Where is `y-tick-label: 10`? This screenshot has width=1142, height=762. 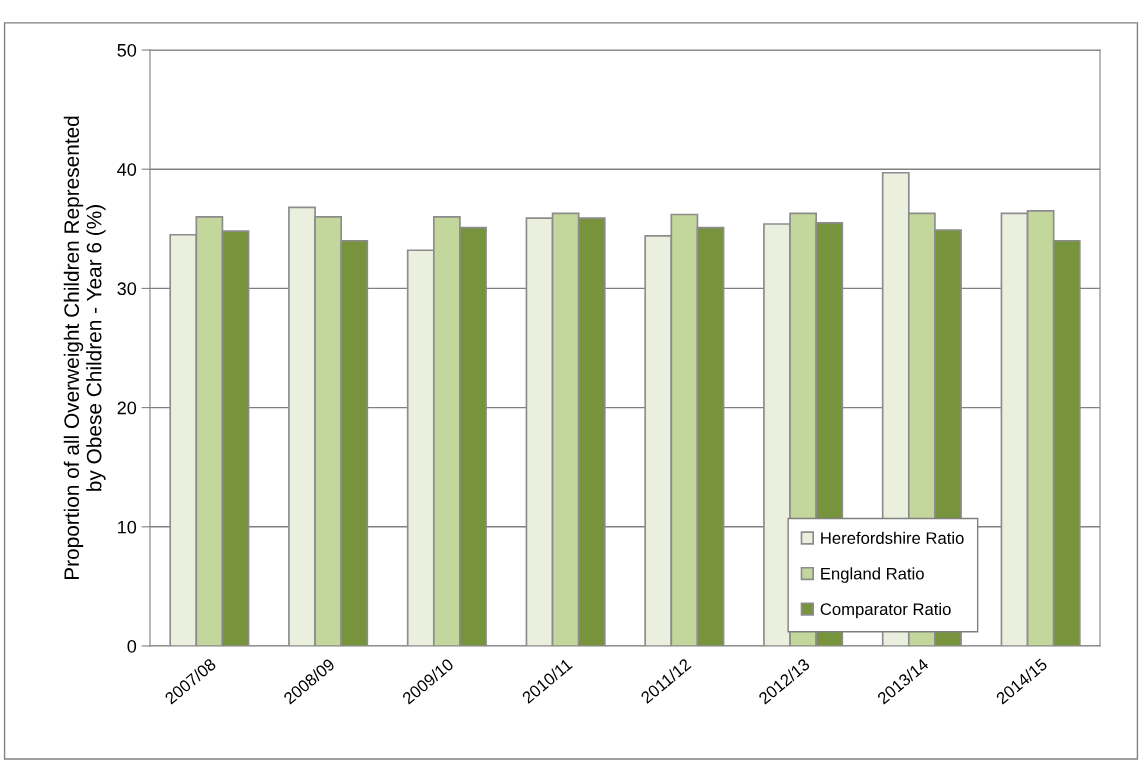
y-tick-label: 10 is located at coordinates (127, 527).